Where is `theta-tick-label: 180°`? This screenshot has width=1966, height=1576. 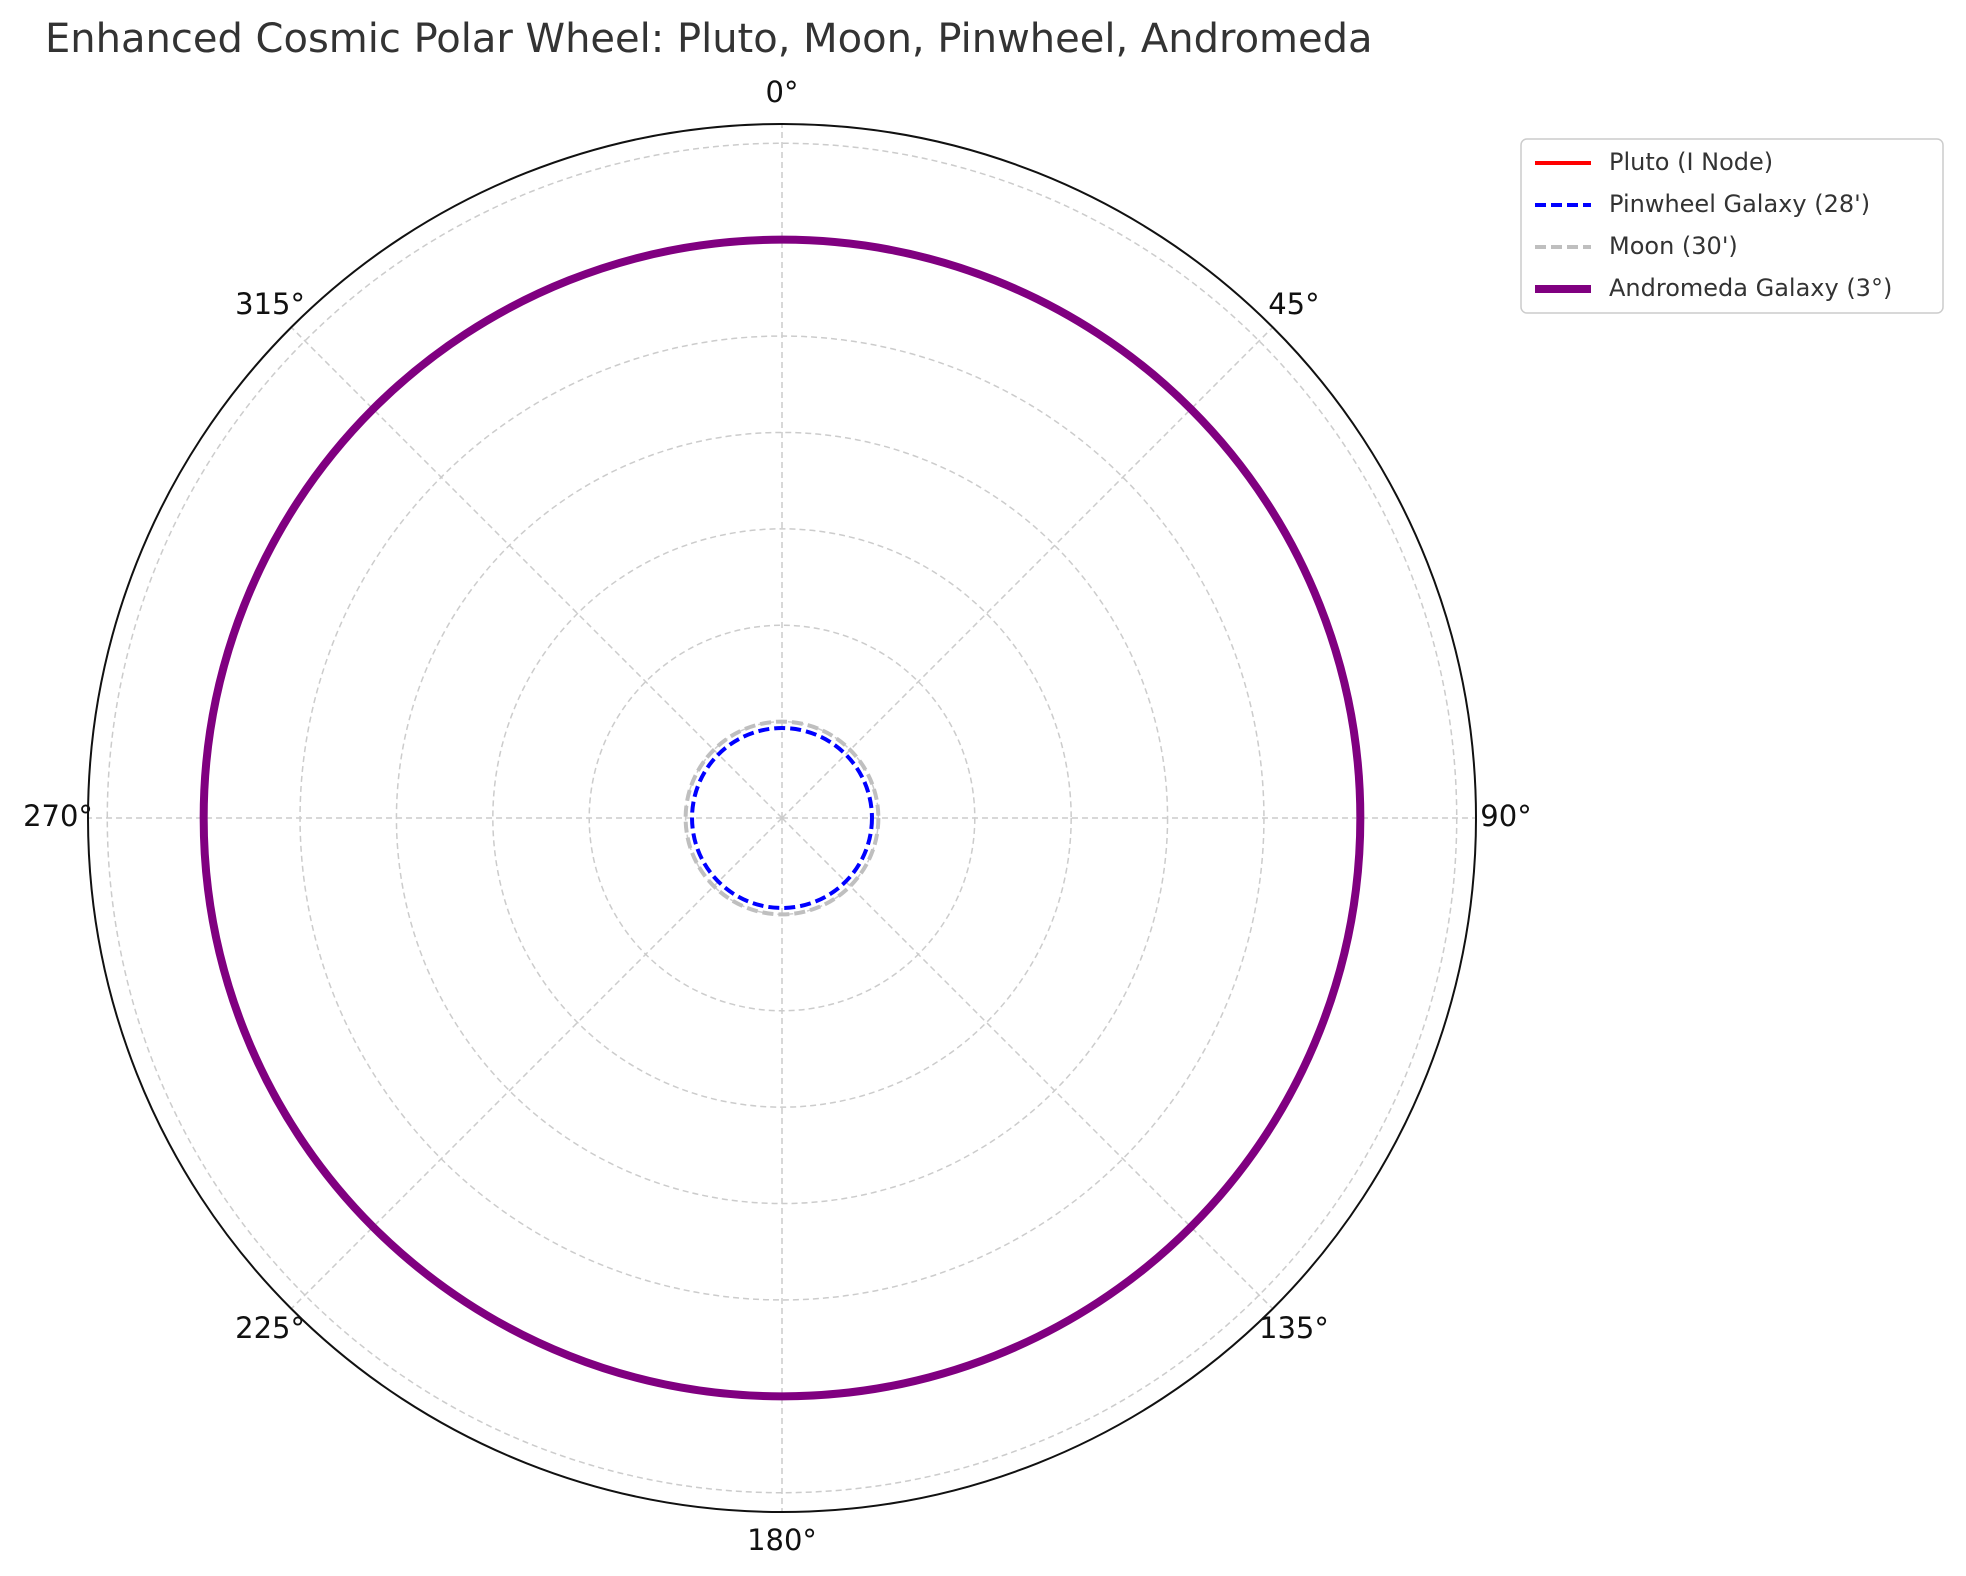 theta-tick-label: 180° is located at coordinates (782, 1540).